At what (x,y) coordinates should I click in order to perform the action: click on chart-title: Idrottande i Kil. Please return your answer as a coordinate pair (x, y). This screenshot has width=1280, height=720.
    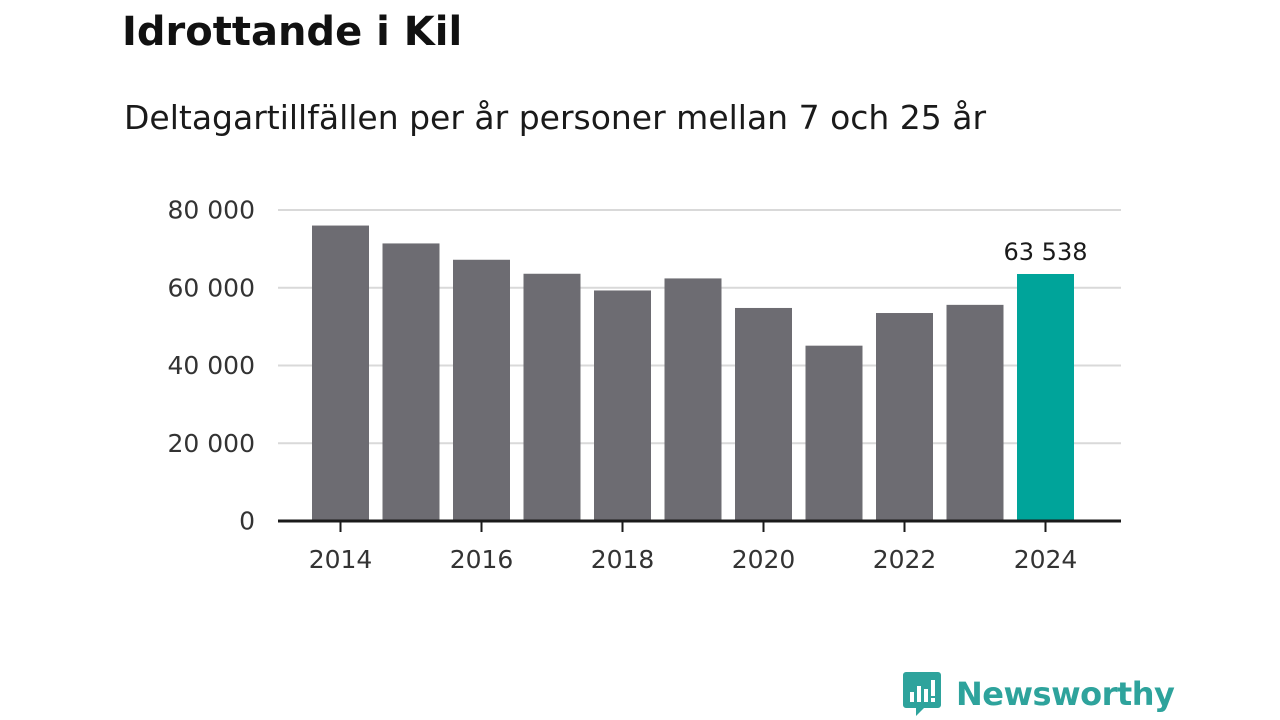
    Looking at the image, I should click on (292, 32).